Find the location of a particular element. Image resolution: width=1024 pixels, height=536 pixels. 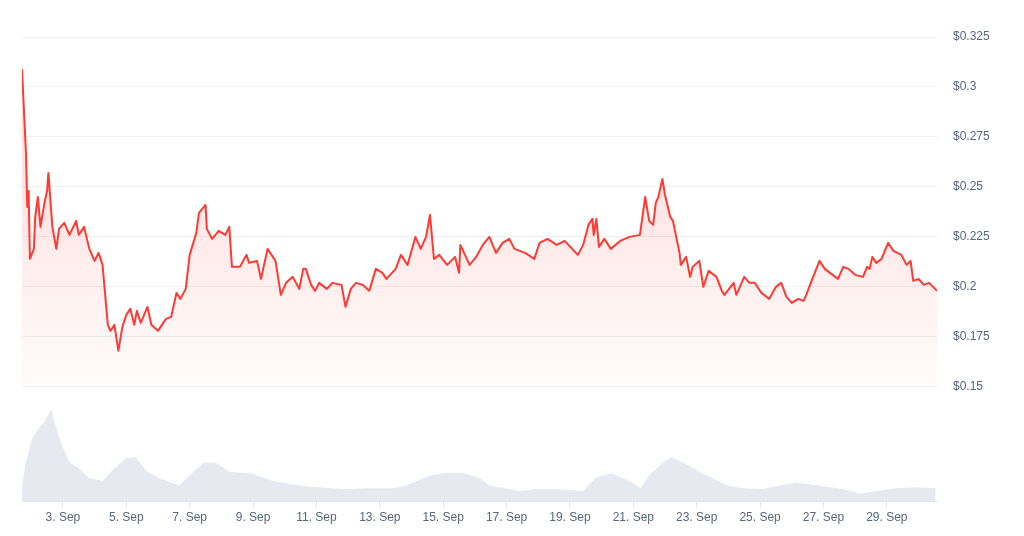

y-tick-label: $0.3 is located at coordinates (965, 86).